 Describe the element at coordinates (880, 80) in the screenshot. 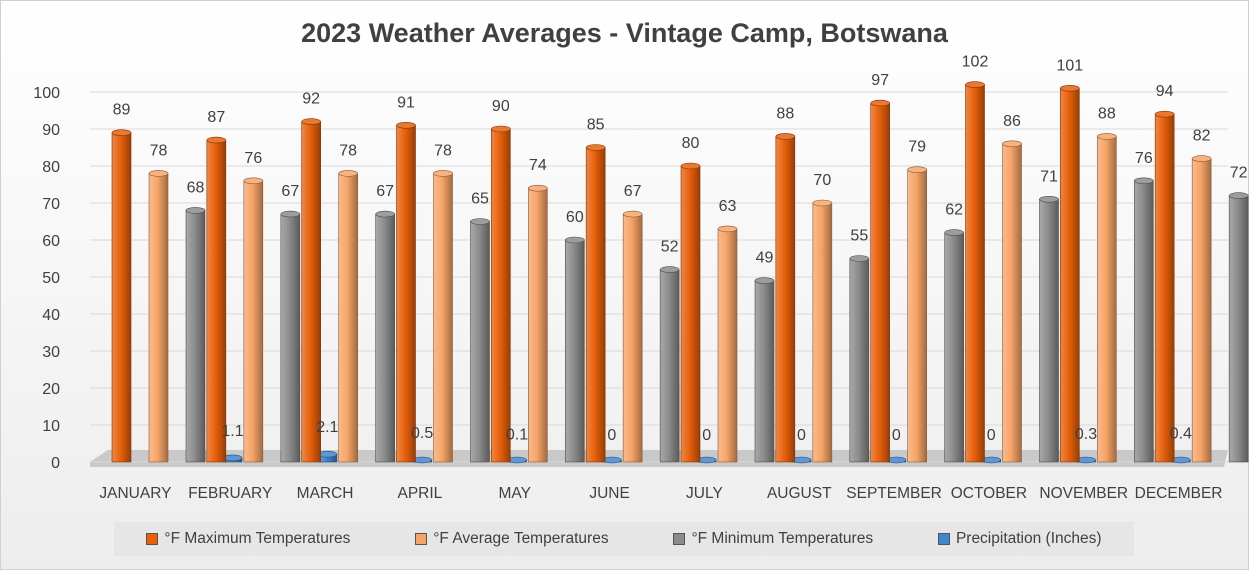

I see `data-label: 97` at that location.